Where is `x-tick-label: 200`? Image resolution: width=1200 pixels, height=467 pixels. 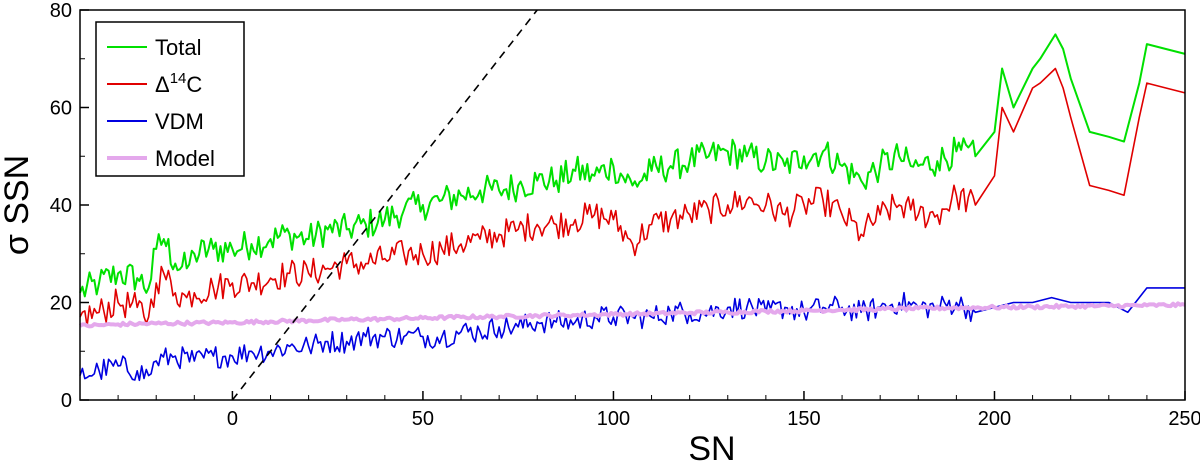 x-tick-label: 200 is located at coordinates (994, 419).